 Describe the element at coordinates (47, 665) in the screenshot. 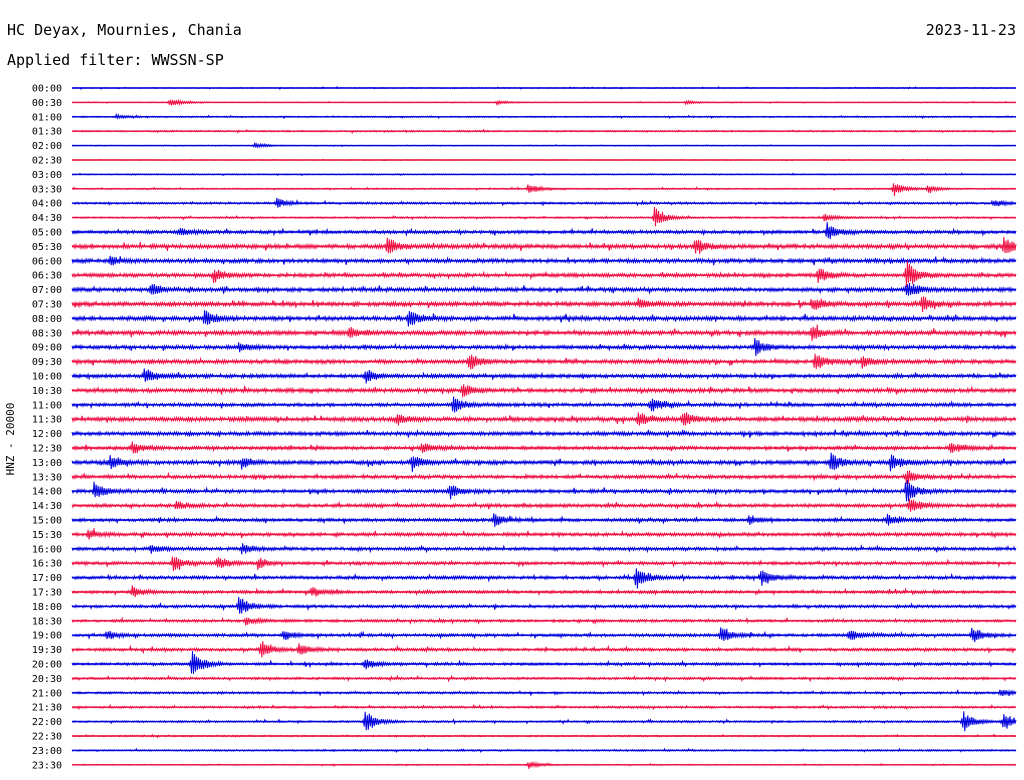

I see `row-time-label: 20:00` at that location.